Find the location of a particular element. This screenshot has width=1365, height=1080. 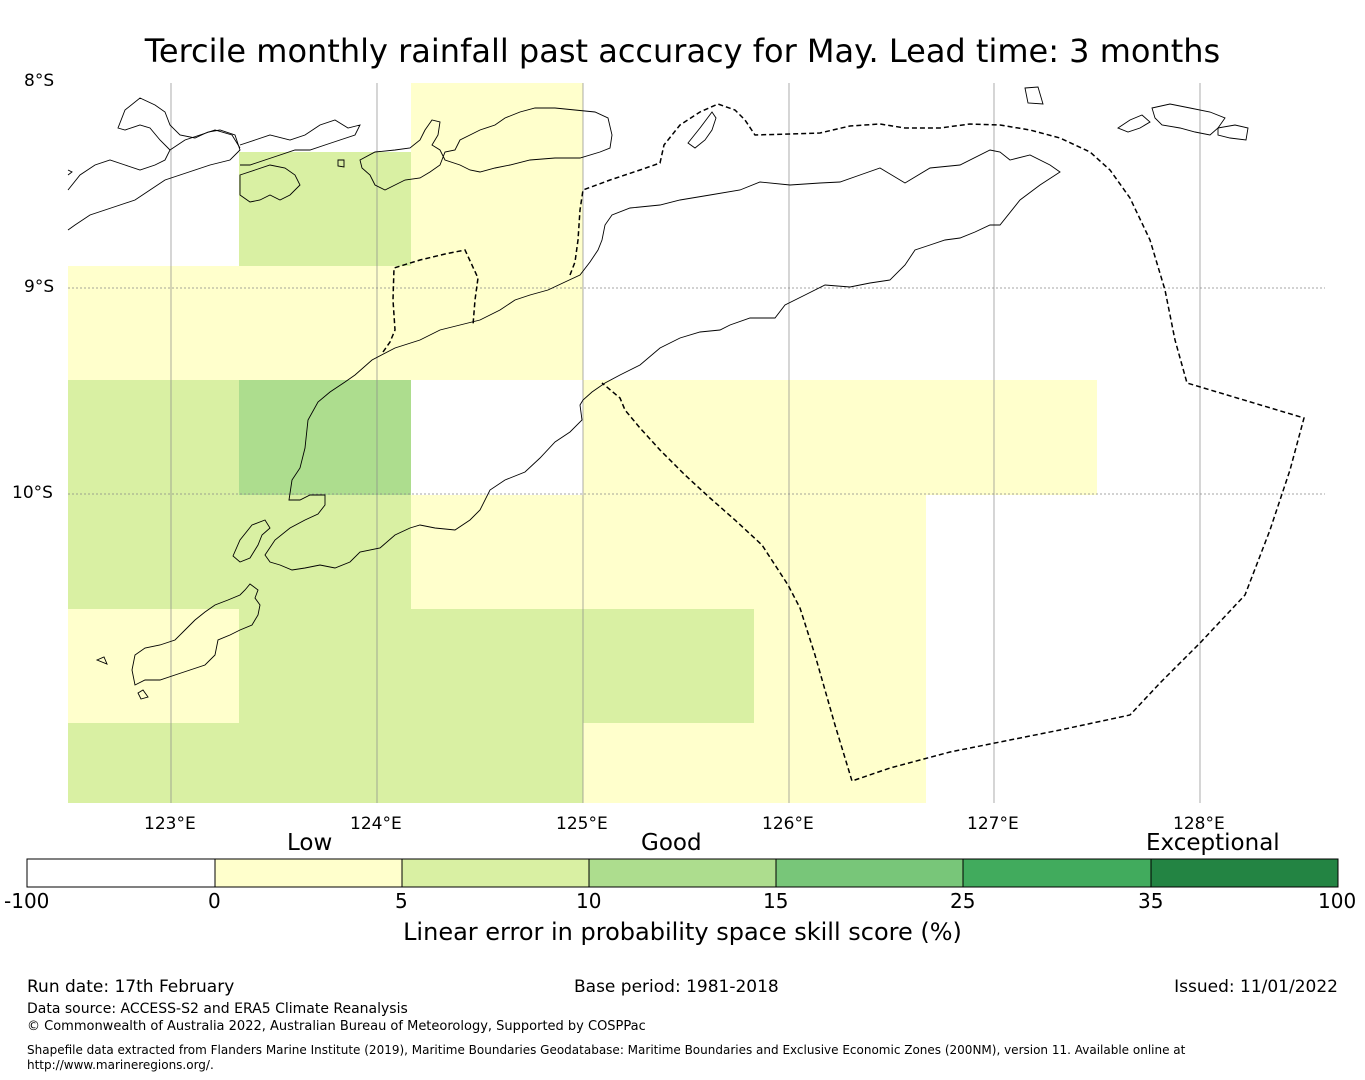

run-date: Run date: 17th February is located at coordinates (131, 987).